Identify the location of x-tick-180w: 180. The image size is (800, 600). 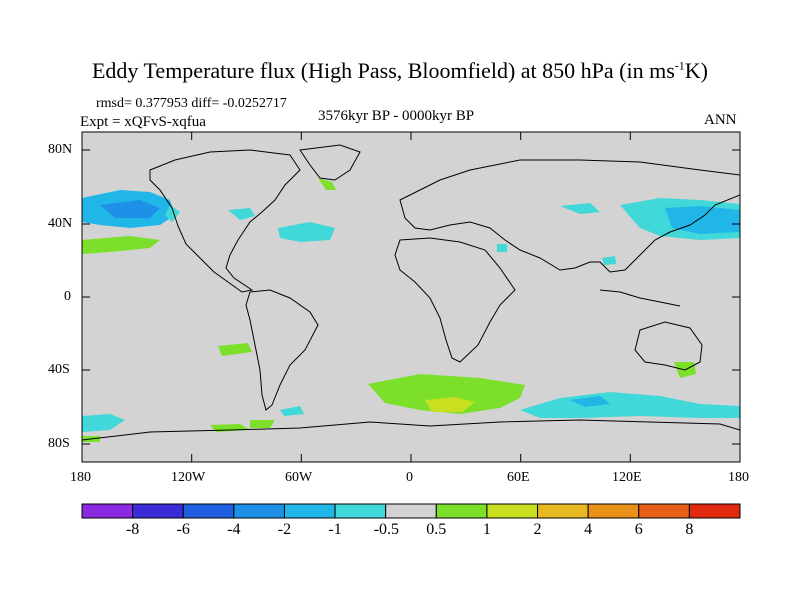
(80, 477).